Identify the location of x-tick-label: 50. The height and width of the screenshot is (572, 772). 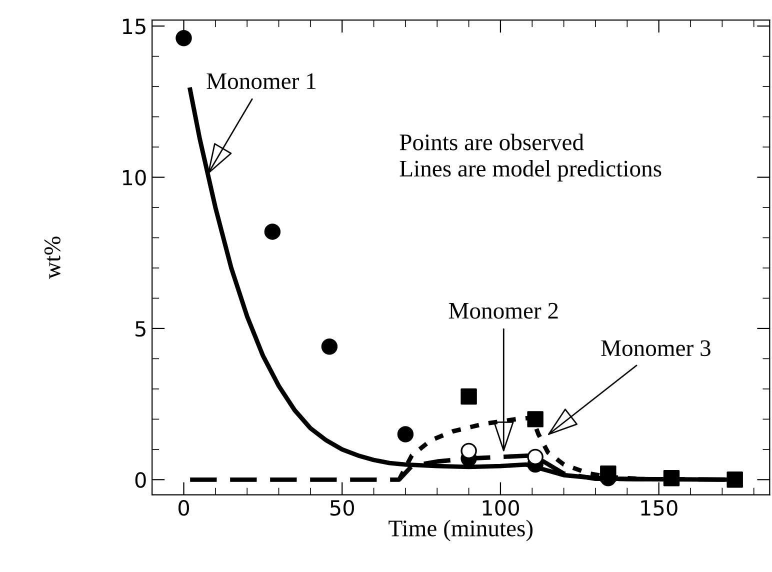
(342, 508).